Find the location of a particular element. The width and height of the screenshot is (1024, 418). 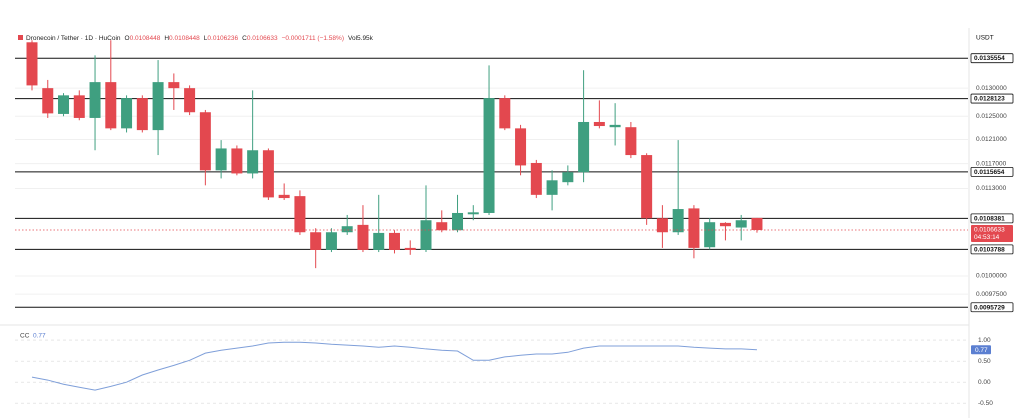

change: −0.0001711 (−1.58%) is located at coordinates (313, 38).